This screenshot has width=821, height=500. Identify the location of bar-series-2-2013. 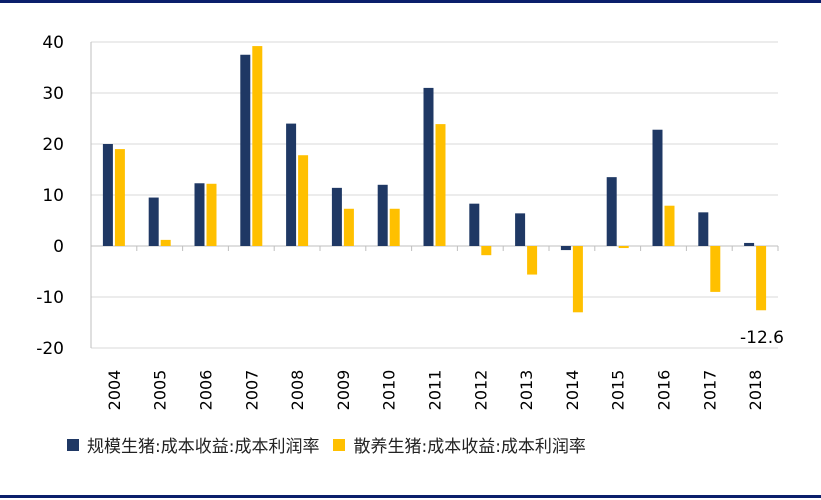
(532, 260).